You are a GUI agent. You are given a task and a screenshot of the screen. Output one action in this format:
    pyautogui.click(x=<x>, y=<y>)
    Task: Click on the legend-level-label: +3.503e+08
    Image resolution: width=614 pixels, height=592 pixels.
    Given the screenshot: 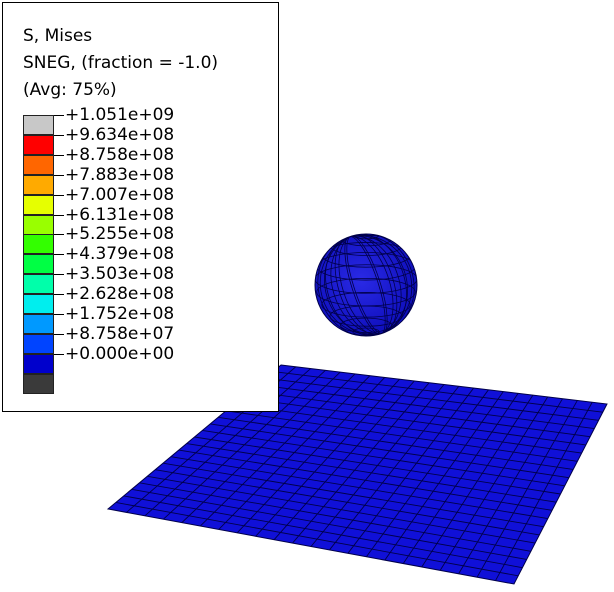 What is the action you would take?
    pyautogui.click(x=120, y=274)
    